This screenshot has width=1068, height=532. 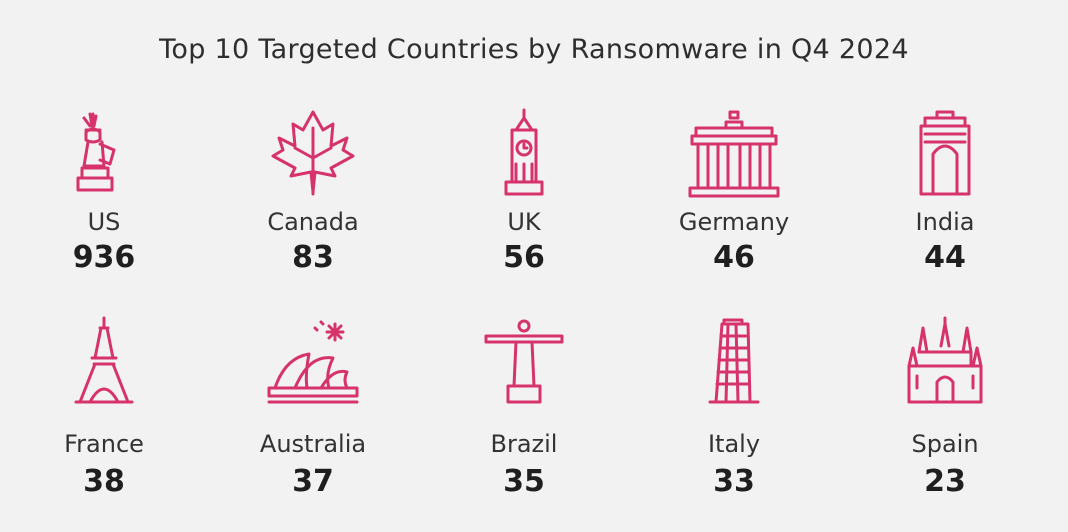 What do you see at coordinates (945, 156) in the screenshot?
I see `india-gate-icon` at bounding box center [945, 156].